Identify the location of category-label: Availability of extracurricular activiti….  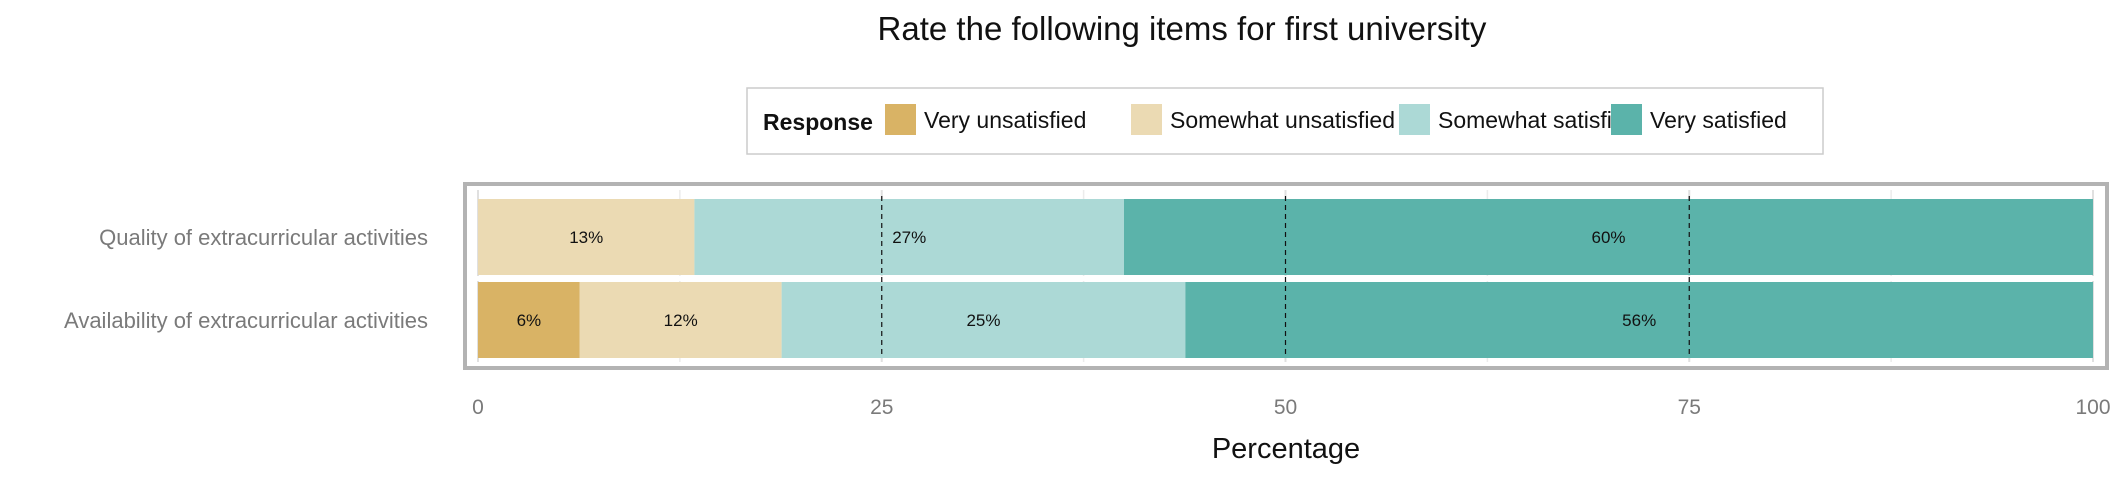
(246, 320).